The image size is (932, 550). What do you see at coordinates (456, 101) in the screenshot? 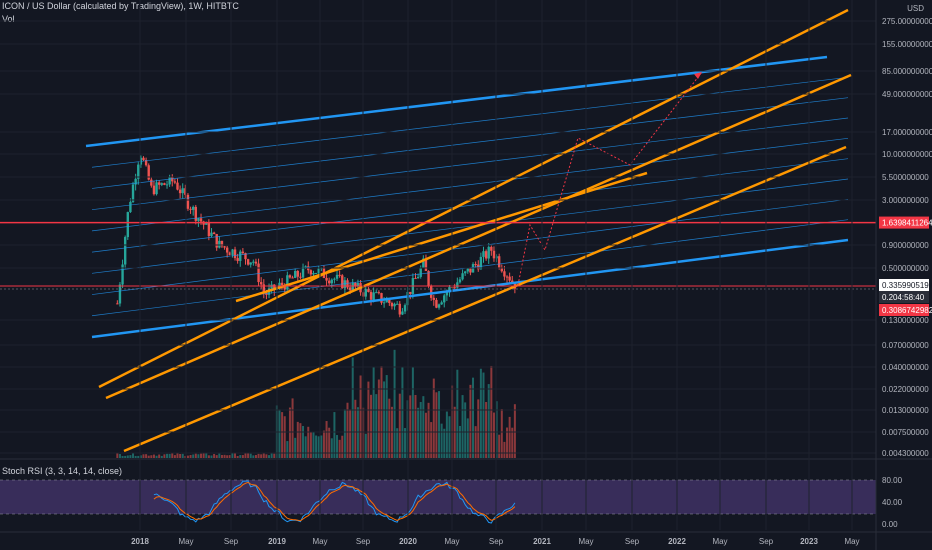
I see `blue-channel-line` at bounding box center [456, 101].